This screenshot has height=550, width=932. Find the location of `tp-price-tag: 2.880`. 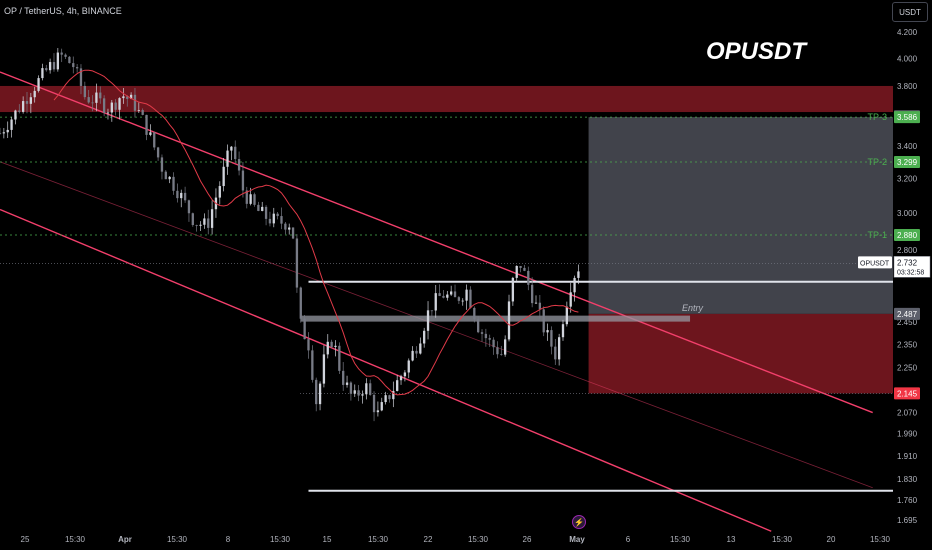

tp-price-tag: 2.880 is located at coordinates (907, 235).